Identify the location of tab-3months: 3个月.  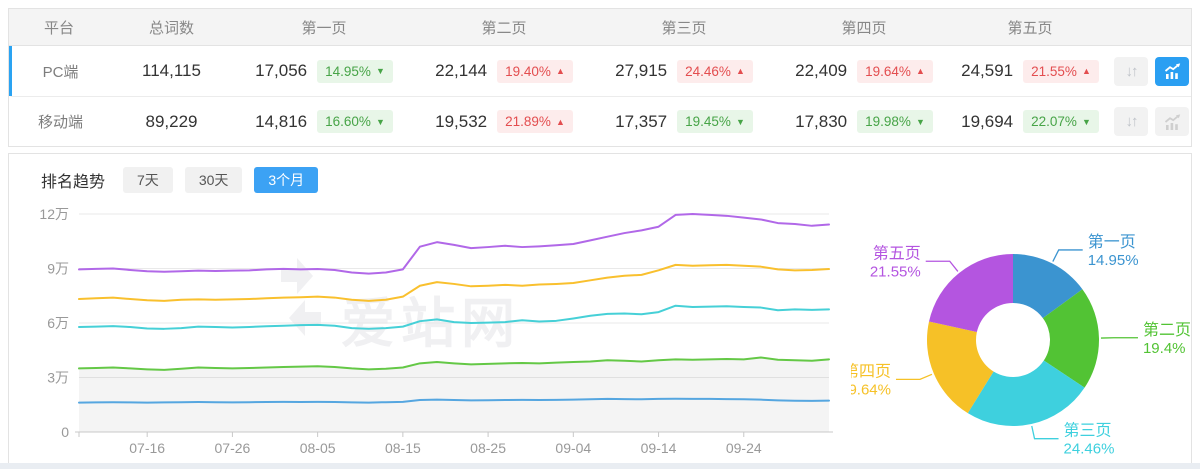
(286, 180).